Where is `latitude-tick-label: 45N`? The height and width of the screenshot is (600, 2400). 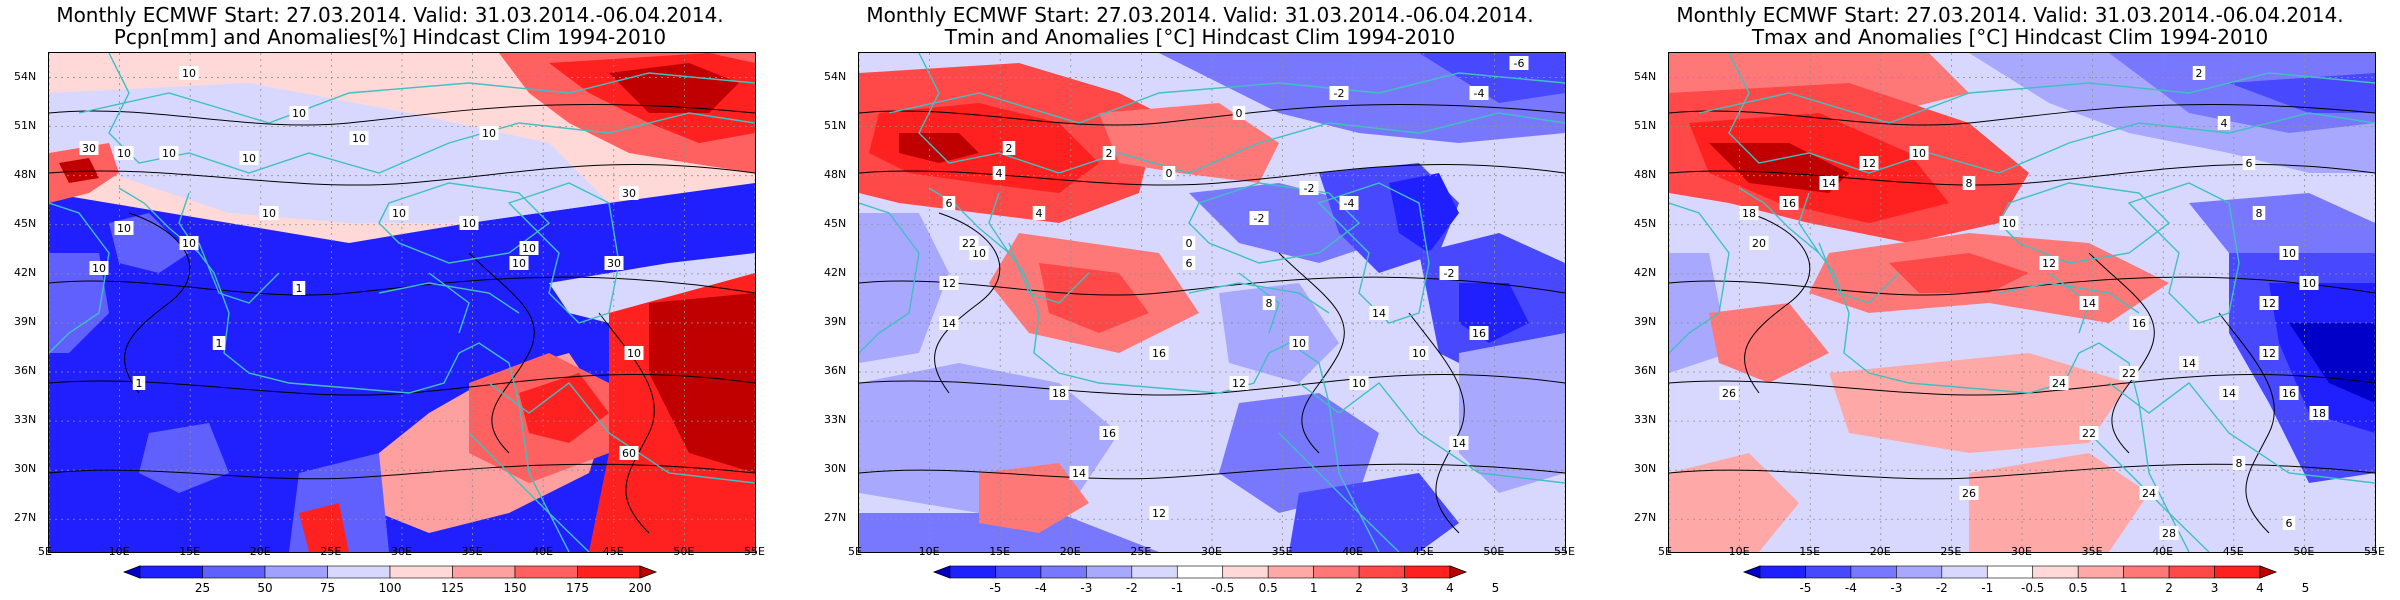 latitude-tick-label: 45N is located at coordinates (25, 223).